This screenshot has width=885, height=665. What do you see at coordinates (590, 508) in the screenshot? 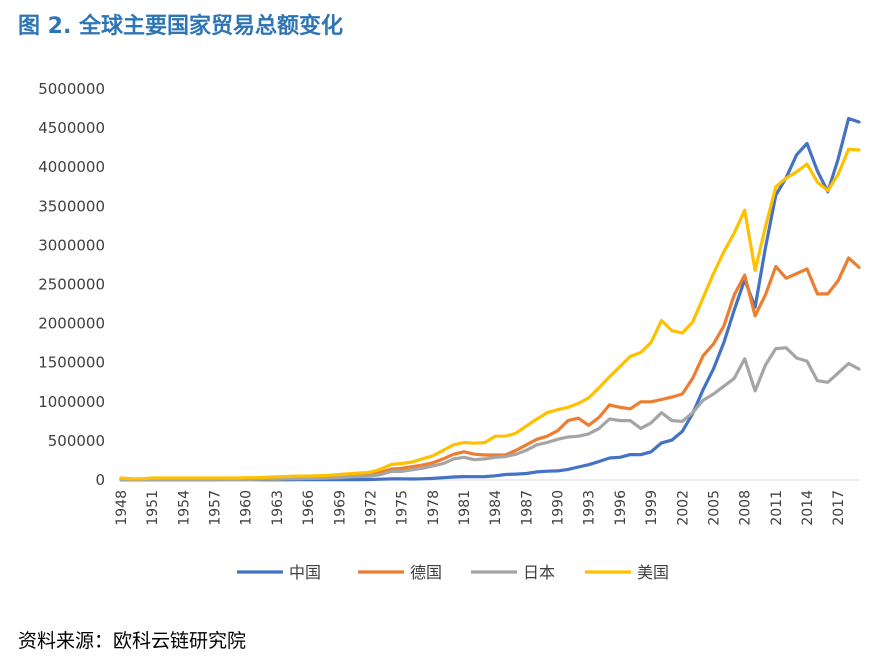
I see `x-tick-label: 1993` at bounding box center [590, 508].